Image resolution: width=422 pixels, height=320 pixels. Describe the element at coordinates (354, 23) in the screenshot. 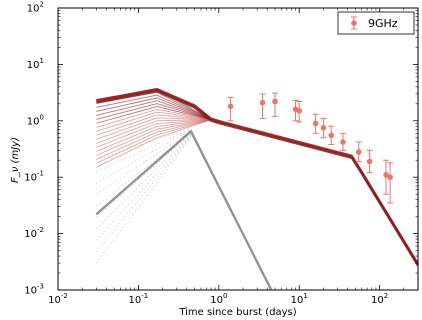

I see `legend-marker` at that location.